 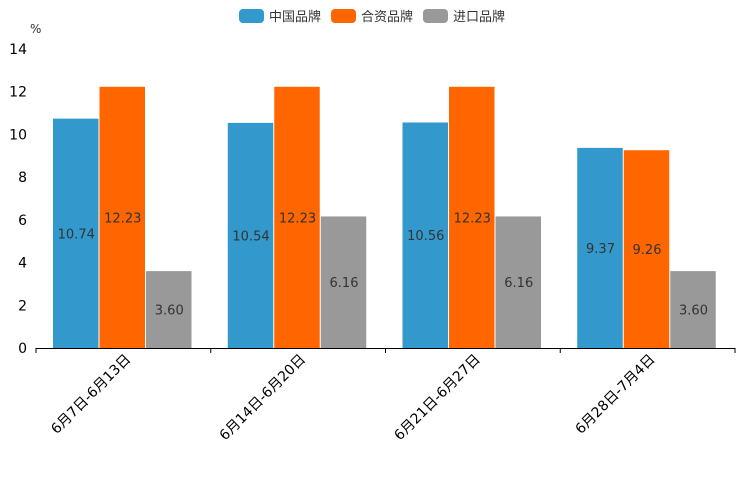 I want to click on legend-item-import-brand: 进口品牌, so click(x=464, y=15).